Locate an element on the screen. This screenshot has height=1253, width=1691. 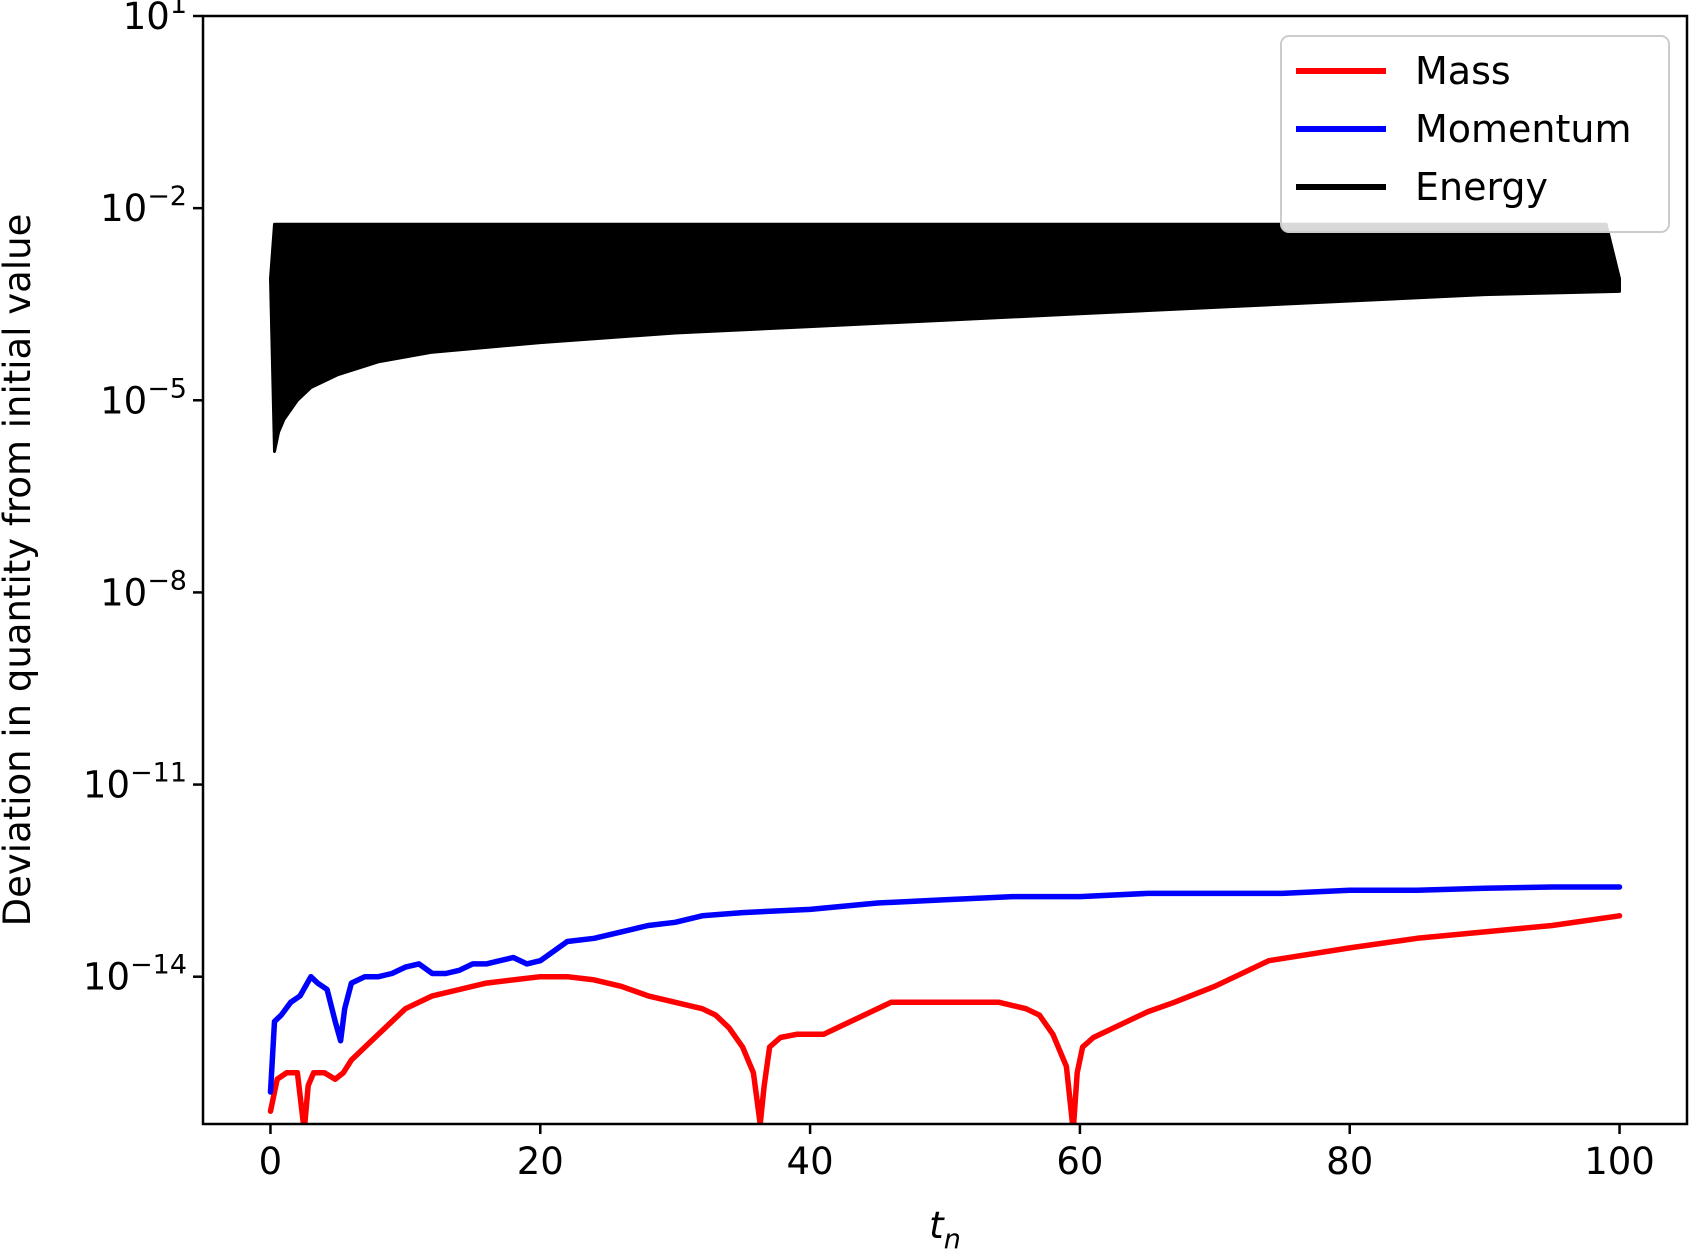
x-tick-label: 80 is located at coordinates (1349, 1161).